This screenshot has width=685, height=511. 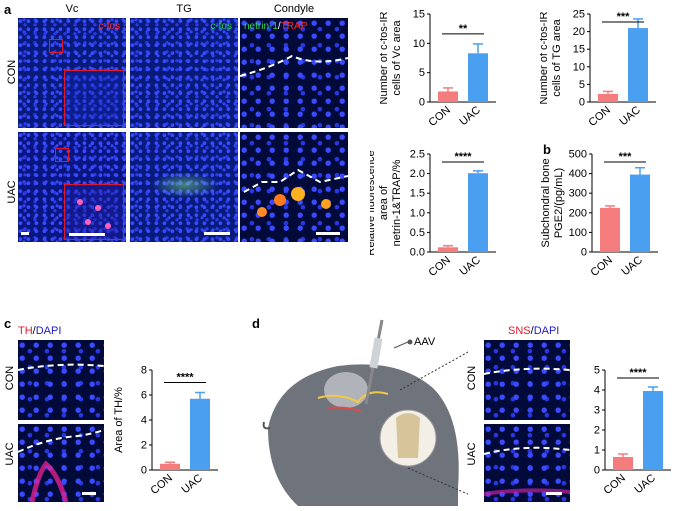 What do you see at coordinates (559, 203) in the screenshot?
I see `y-axis-label: PGE2/(pg/mL)` at bounding box center [559, 203].